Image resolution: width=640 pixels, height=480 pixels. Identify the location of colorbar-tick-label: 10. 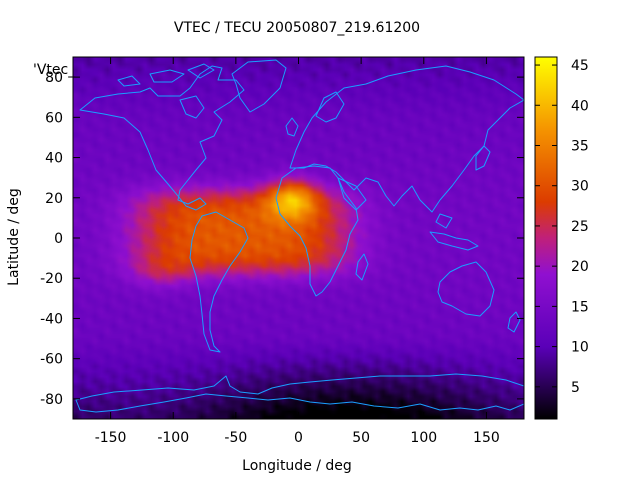
(580, 348).